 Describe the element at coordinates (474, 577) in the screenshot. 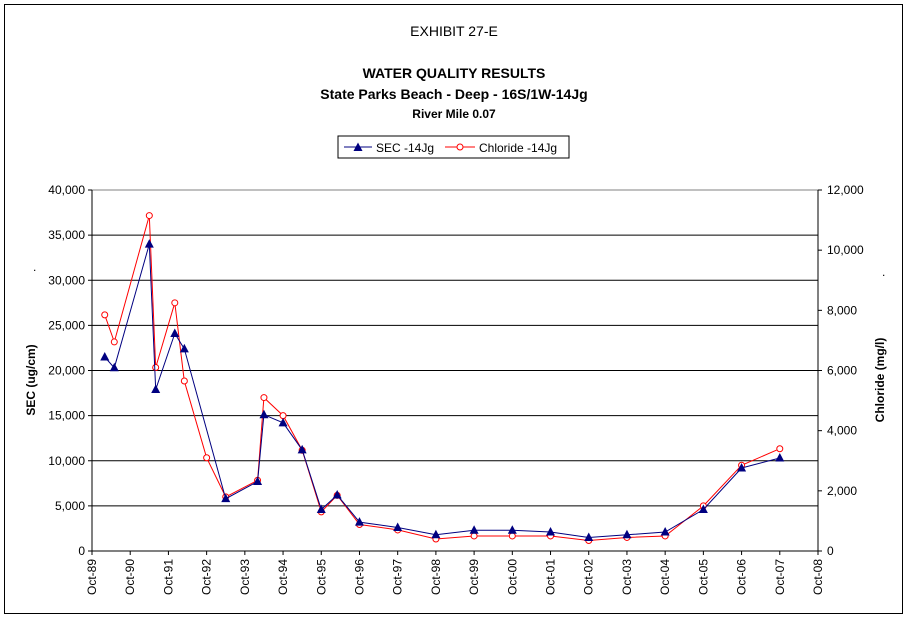

I see `x-tick-label: Oct-99` at that location.